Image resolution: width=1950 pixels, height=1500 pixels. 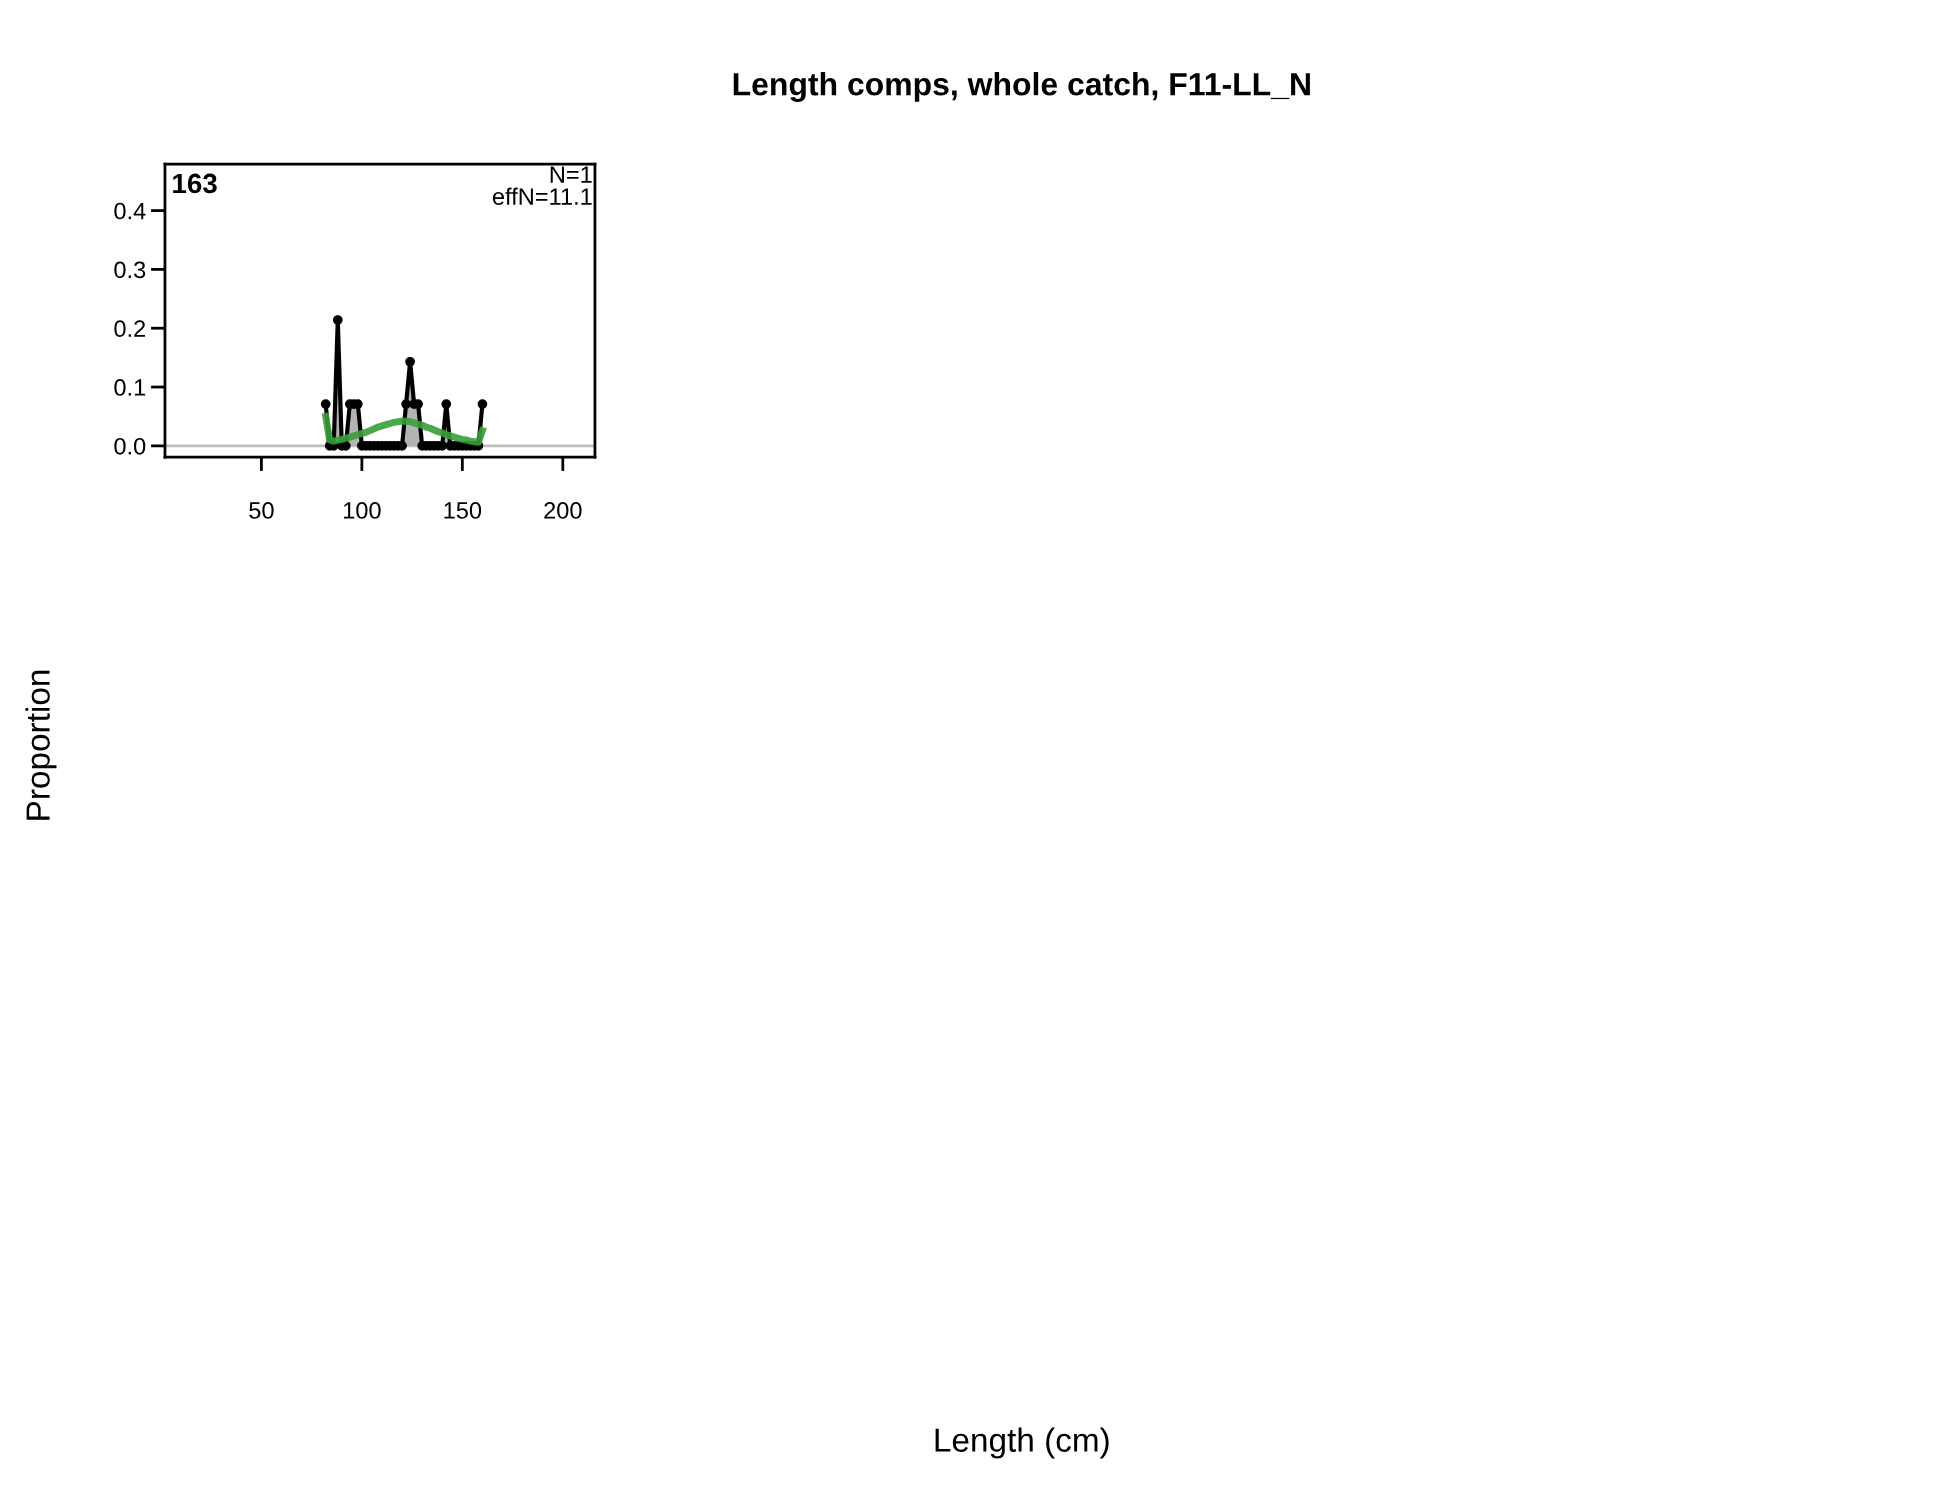 I want to click on x-tick-label: 100, so click(x=362, y=510).